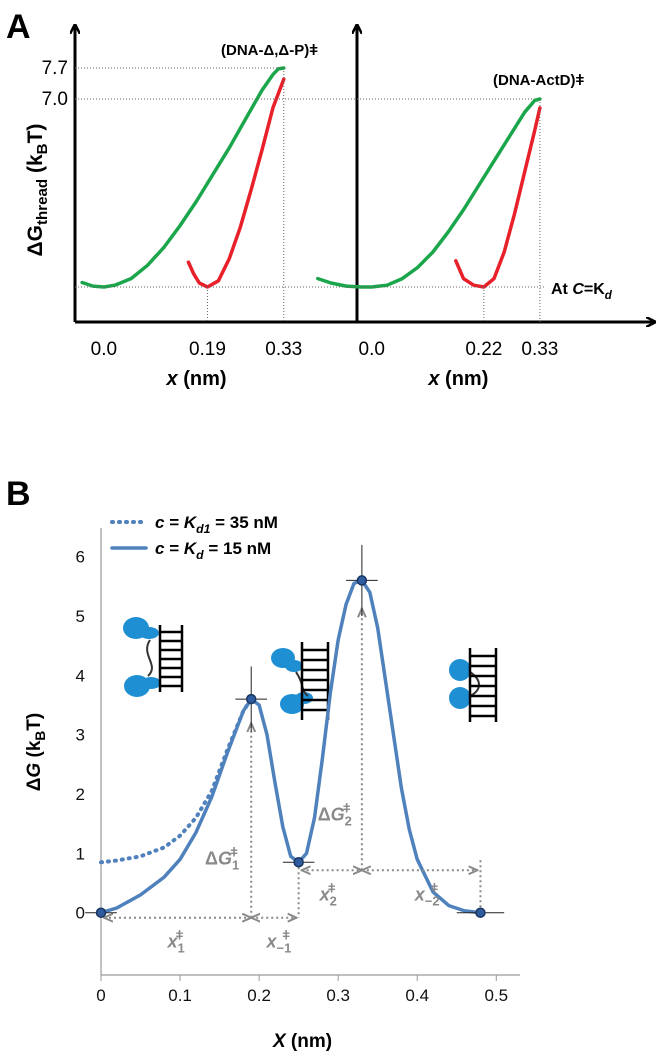 This screenshot has height=1062, width=660. I want to click on y-tick-label: 4, so click(80, 675).